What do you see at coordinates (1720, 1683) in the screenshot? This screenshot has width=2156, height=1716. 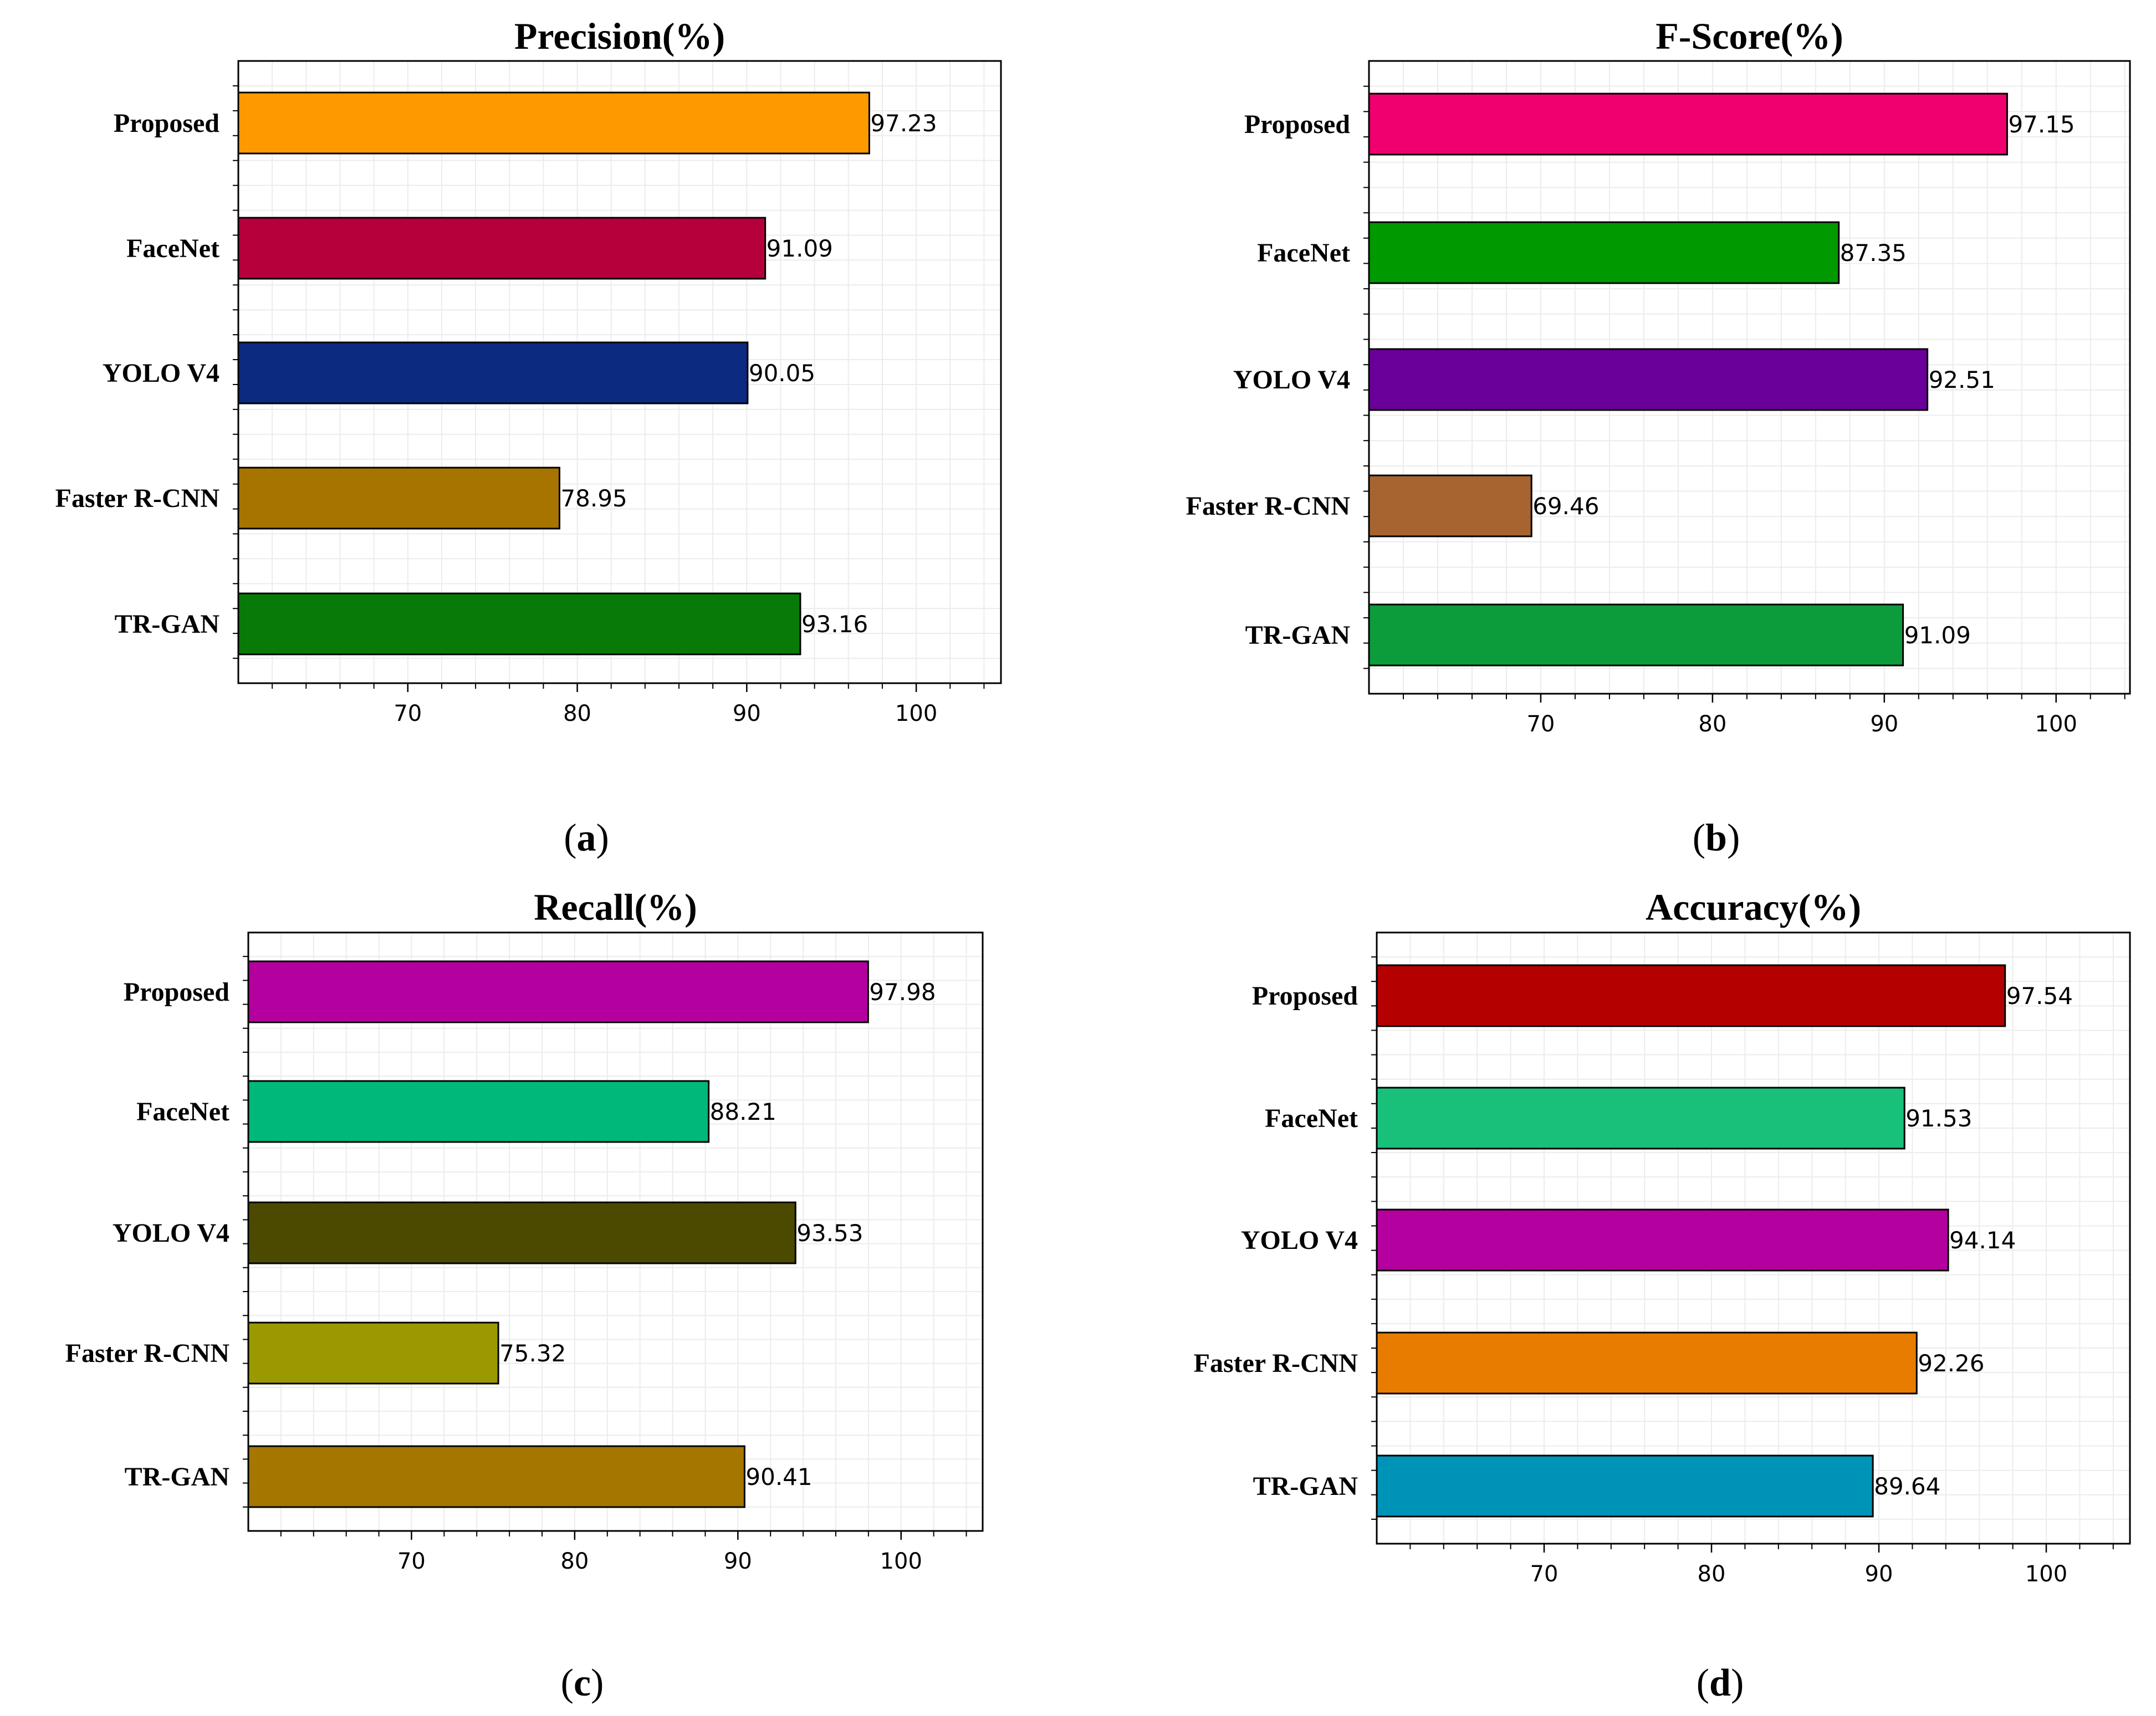 I see `subfigure-label: (d)` at bounding box center [1720, 1683].